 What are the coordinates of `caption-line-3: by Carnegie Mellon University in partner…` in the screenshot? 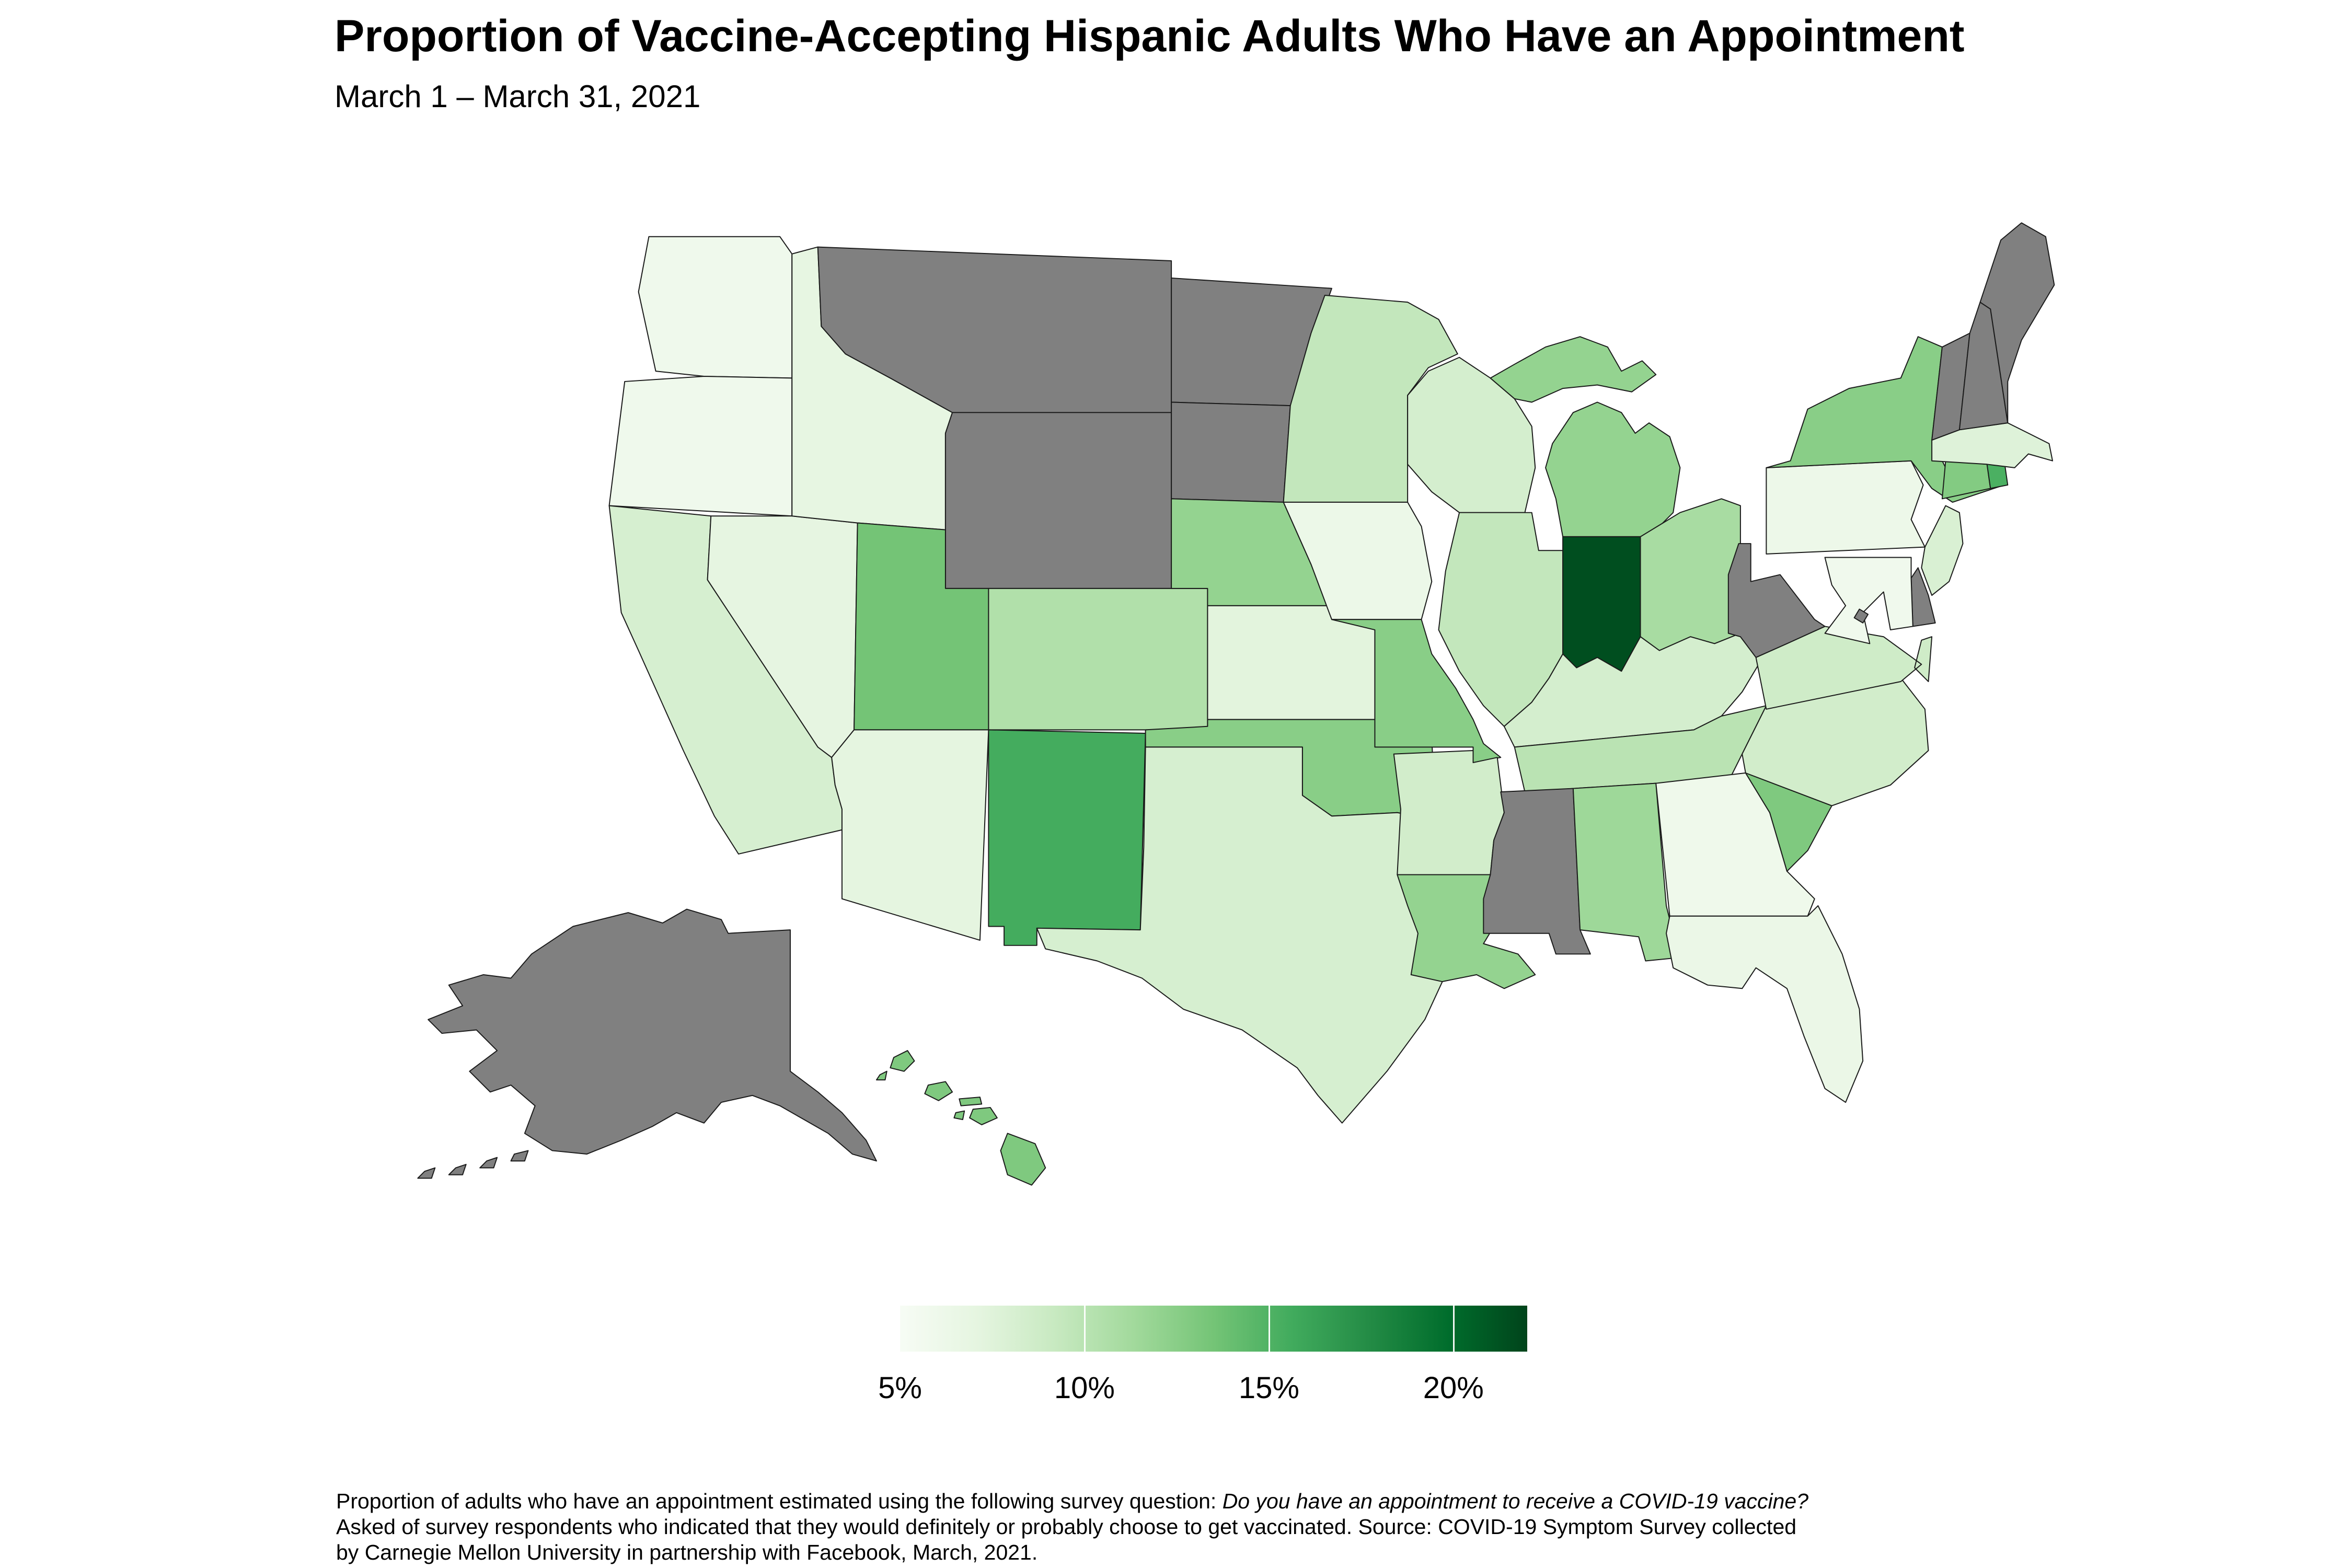 It's located at (687, 1552).